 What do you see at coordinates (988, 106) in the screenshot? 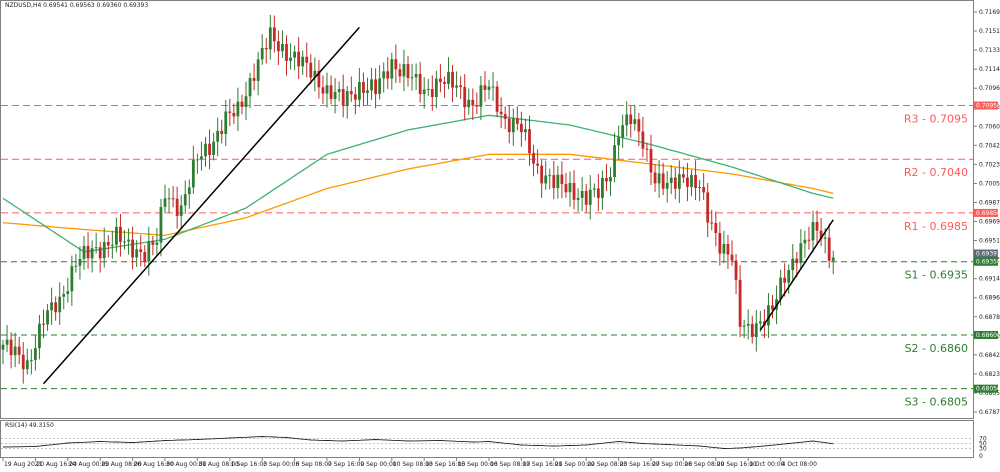
I see `level-price-tag-label: 0.70950` at bounding box center [988, 106].